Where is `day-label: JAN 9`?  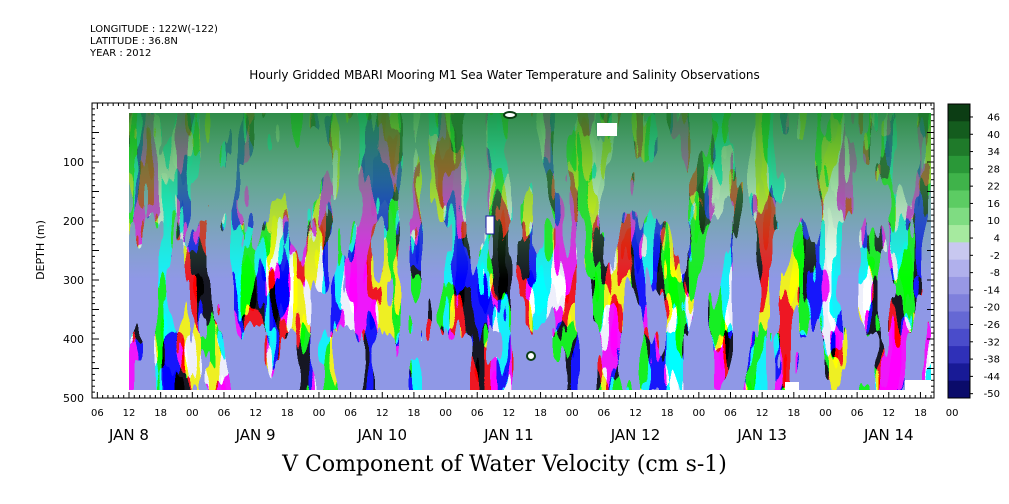 day-label: JAN 9 is located at coordinates (255, 435).